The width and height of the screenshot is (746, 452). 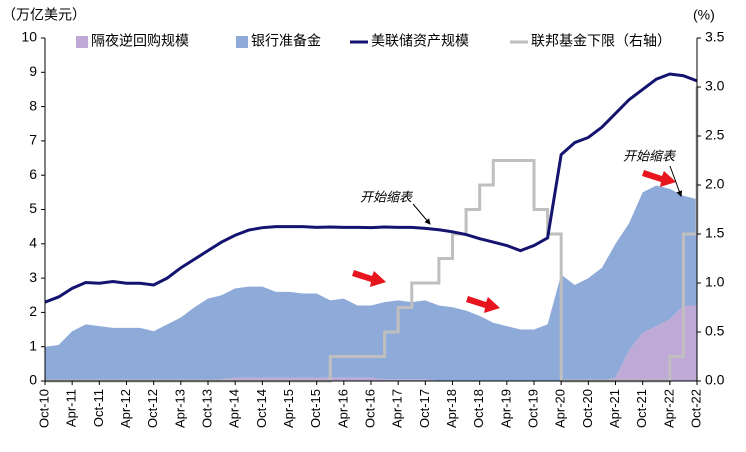 I want to click on x-tick-label: Apr-15, so click(x=288, y=408).